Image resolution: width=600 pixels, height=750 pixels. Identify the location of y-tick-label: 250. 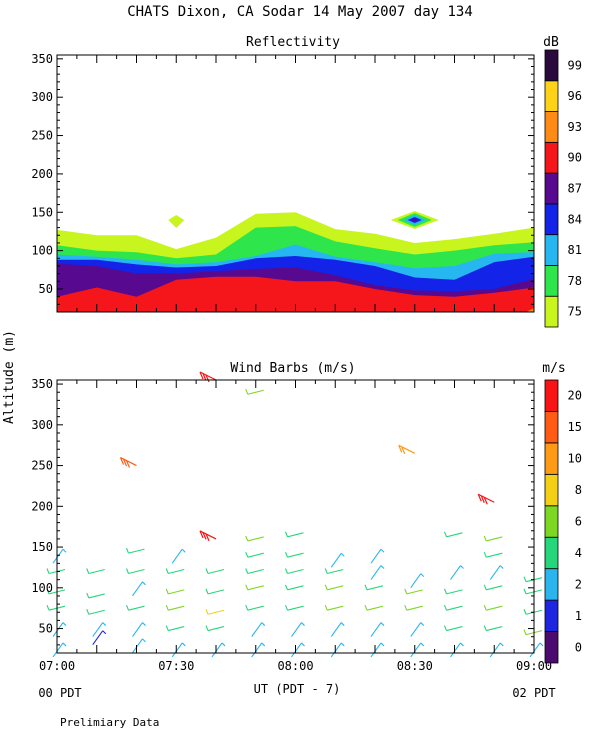
(42, 466).